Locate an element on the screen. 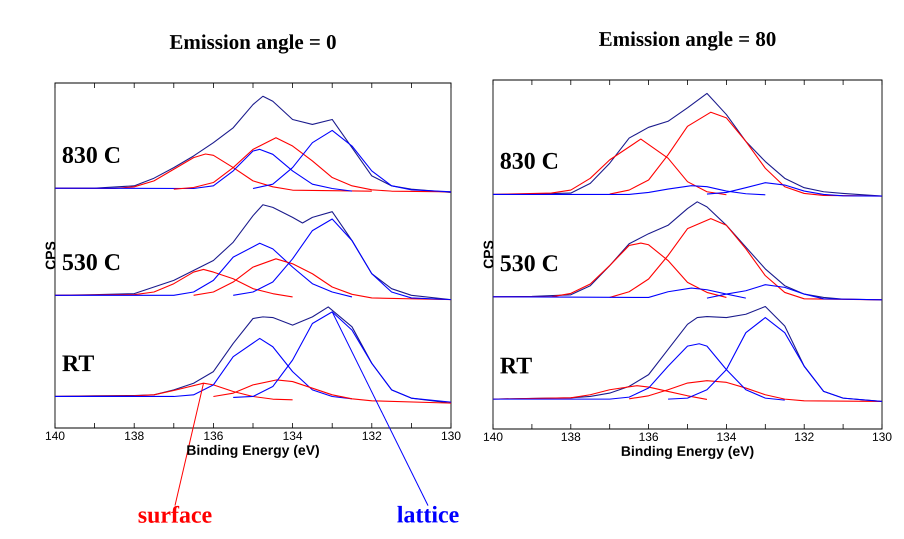 The image size is (904, 539). chart-title: Emission angle = 0 is located at coordinates (253, 44).